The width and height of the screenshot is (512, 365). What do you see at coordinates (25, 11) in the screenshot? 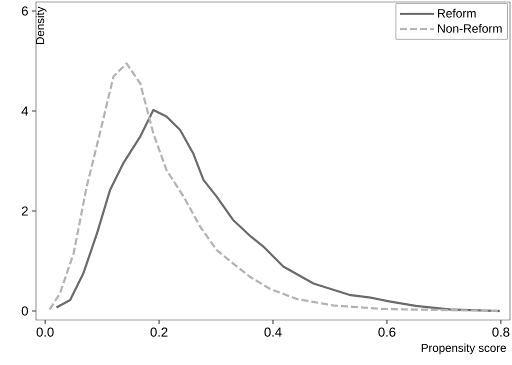
I see `y-tick-label: 6` at bounding box center [25, 11].